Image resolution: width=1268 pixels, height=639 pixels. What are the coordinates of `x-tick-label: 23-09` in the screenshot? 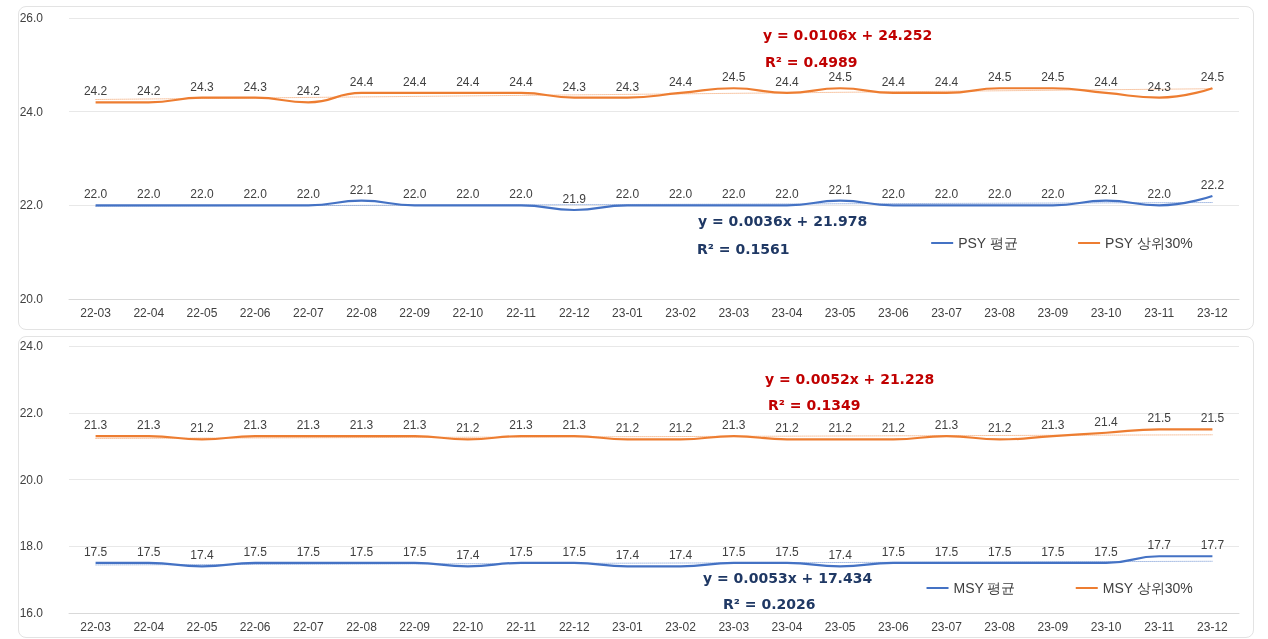 It's located at (1053, 627).